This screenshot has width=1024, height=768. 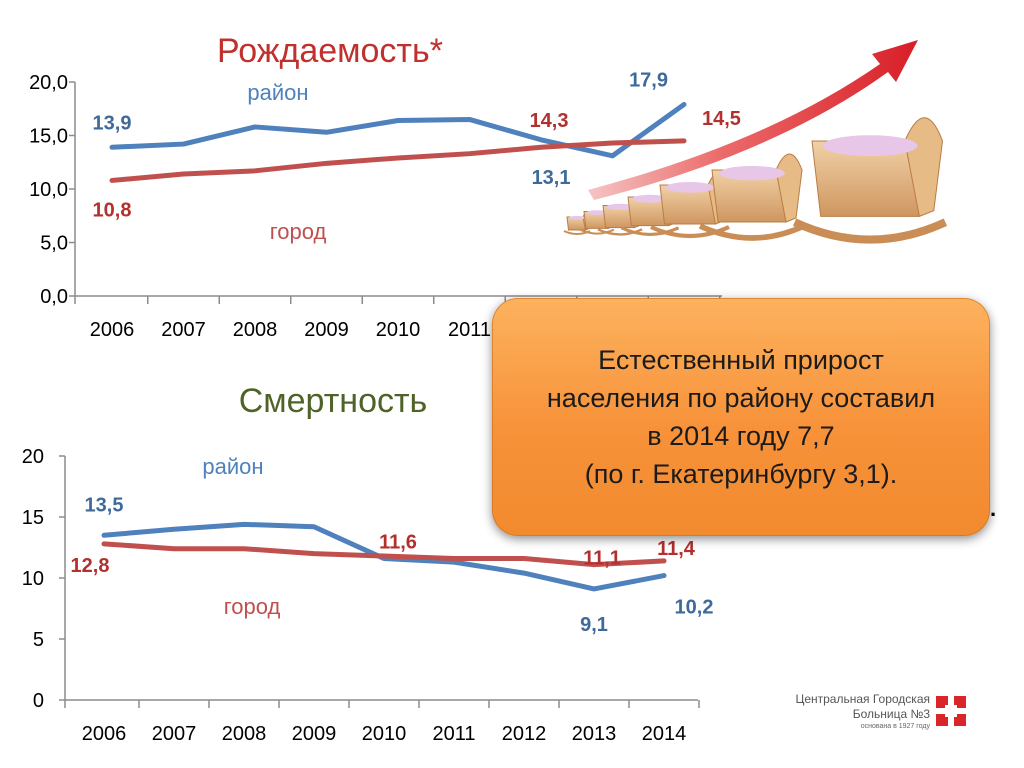 What do you see at coordinates (112, 330) in the screenshot?
I see `birth-x-tick-label: 2006` at bounding box center [112, 330].